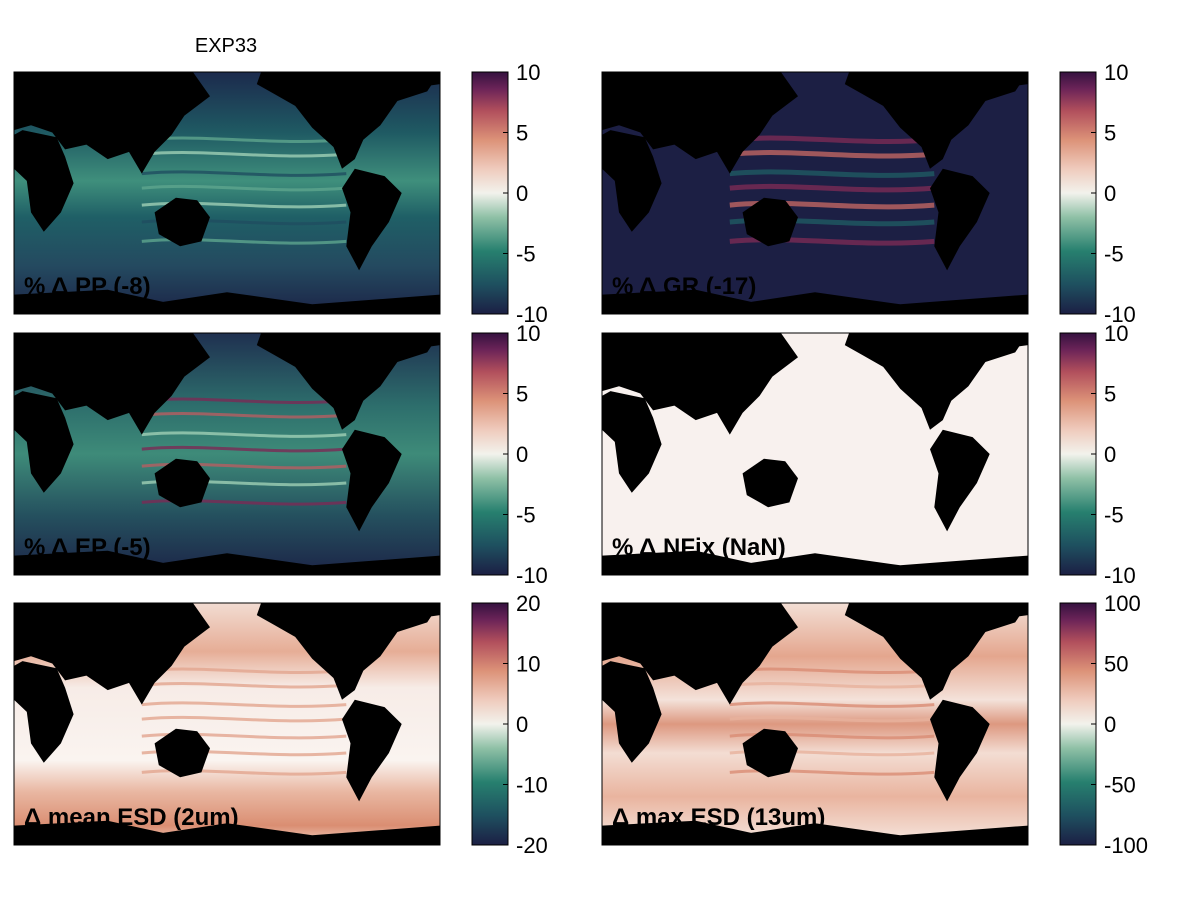 Image resolution: width=1200 pixels, height=900 pixels. Describe the element at coordinates (280, 454) in the screenshot. I see `panel-ep: % Δ EP (-5) 10 5 0 -5 -10` at that location.